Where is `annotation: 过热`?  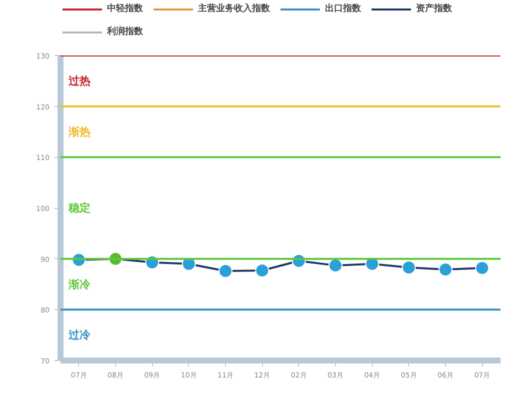 annotation: 过热 is located at coordinates (79, 81).